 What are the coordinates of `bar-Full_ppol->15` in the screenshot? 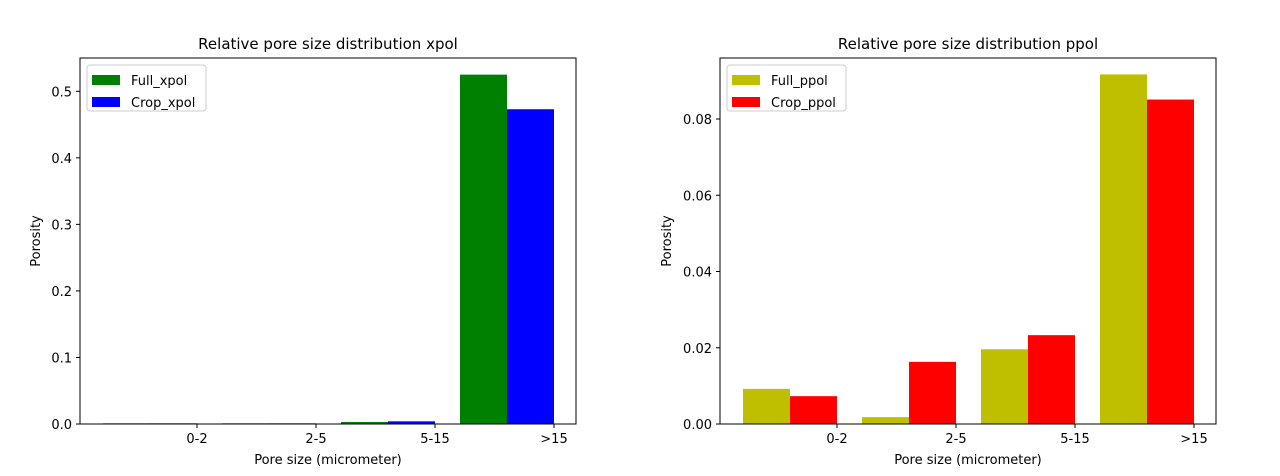 It's located at (1123, 249).